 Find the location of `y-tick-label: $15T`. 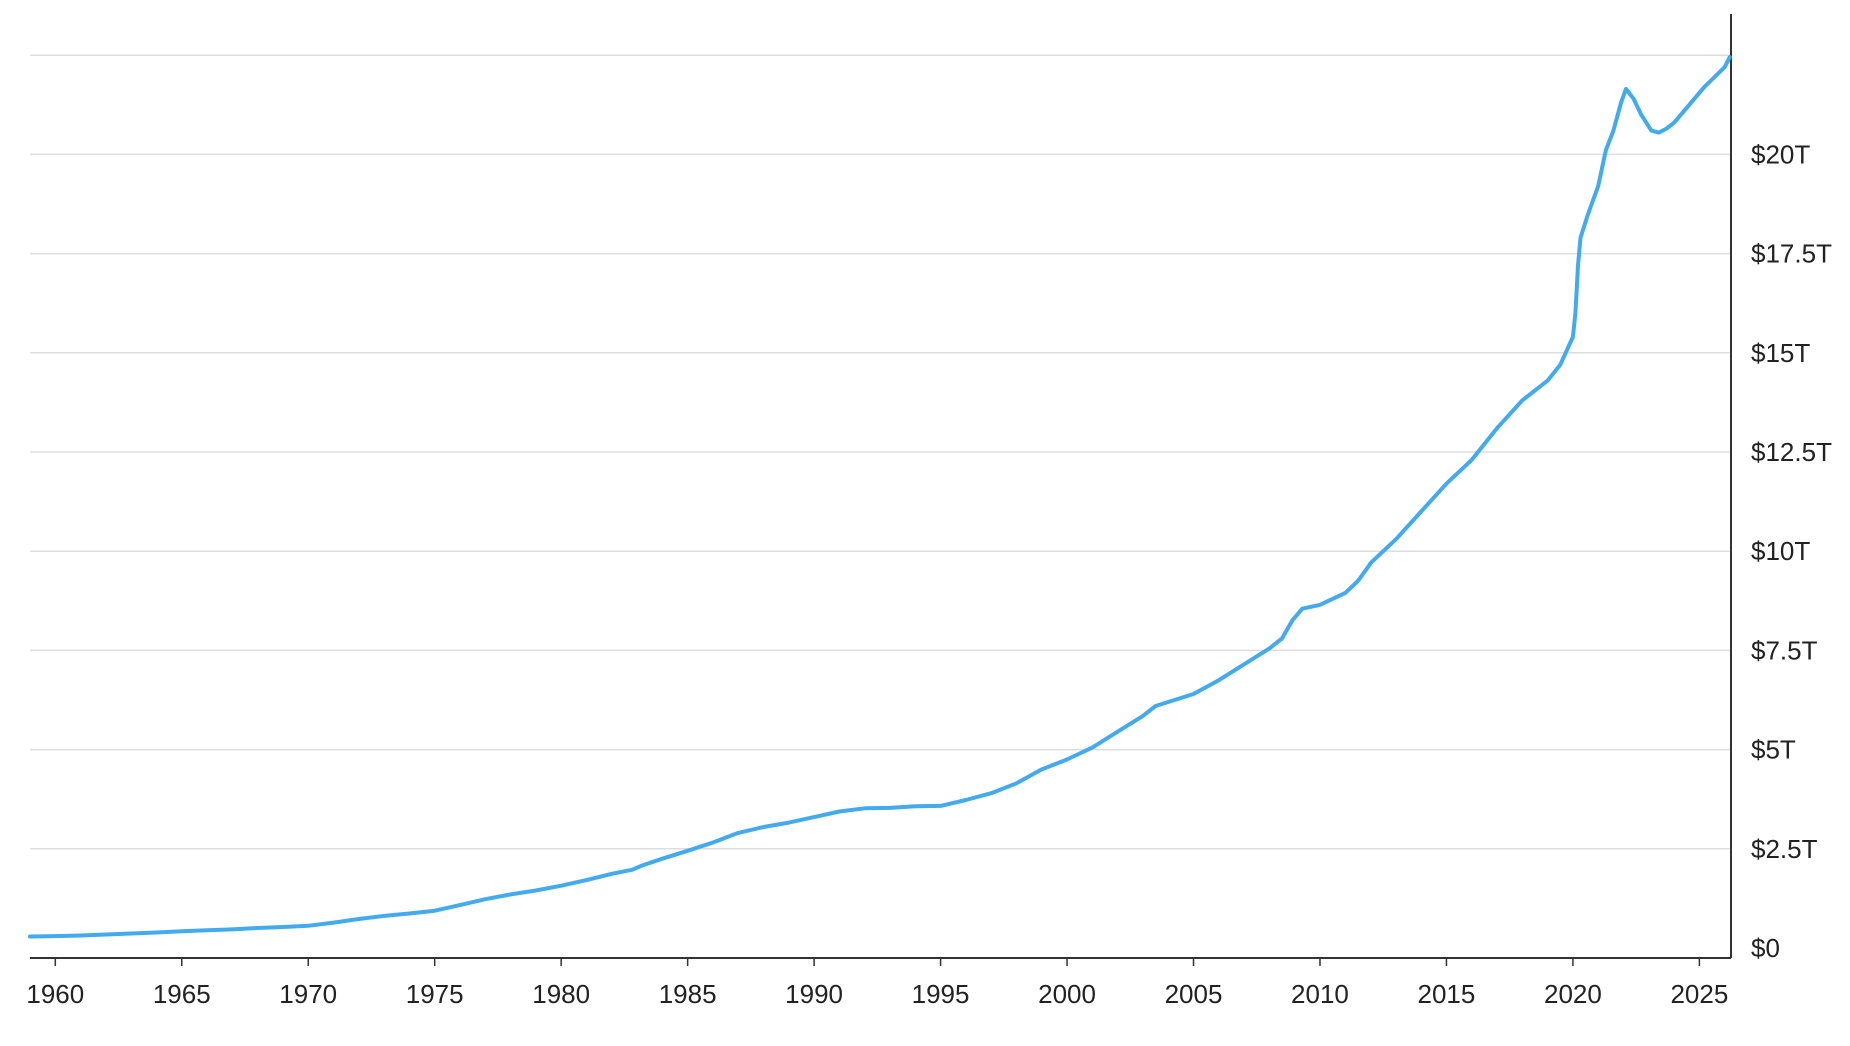

y-tick-label: $15T is located at coordinates (1780, 353).